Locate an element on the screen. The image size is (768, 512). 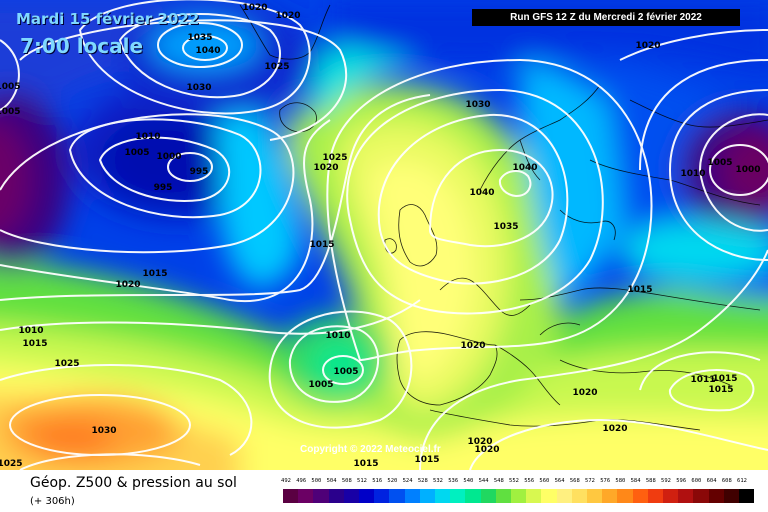
scale-tick-label: 604 is located at coordinates (711, 481).